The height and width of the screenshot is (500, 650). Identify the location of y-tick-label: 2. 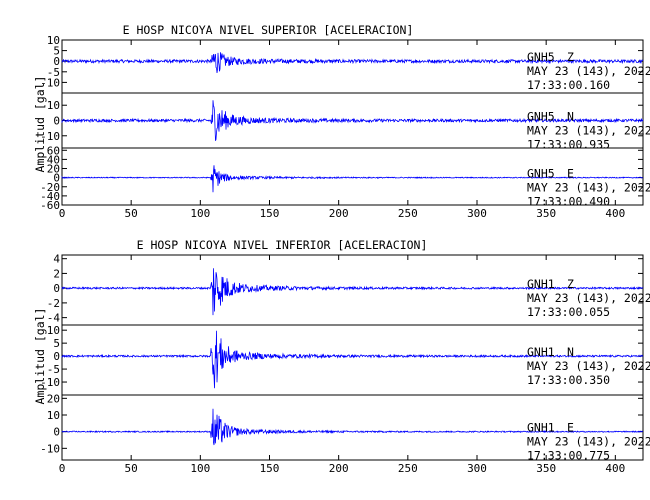
(56, 273).